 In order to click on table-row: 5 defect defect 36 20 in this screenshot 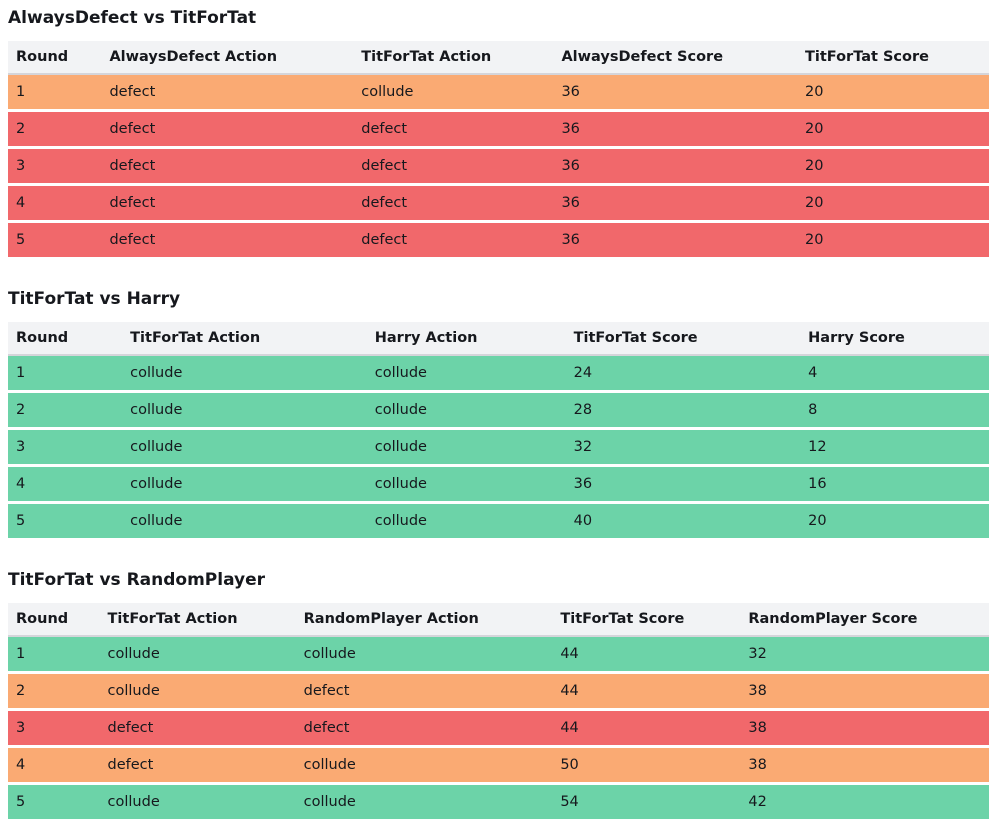, I will do `click(498, 241)`.